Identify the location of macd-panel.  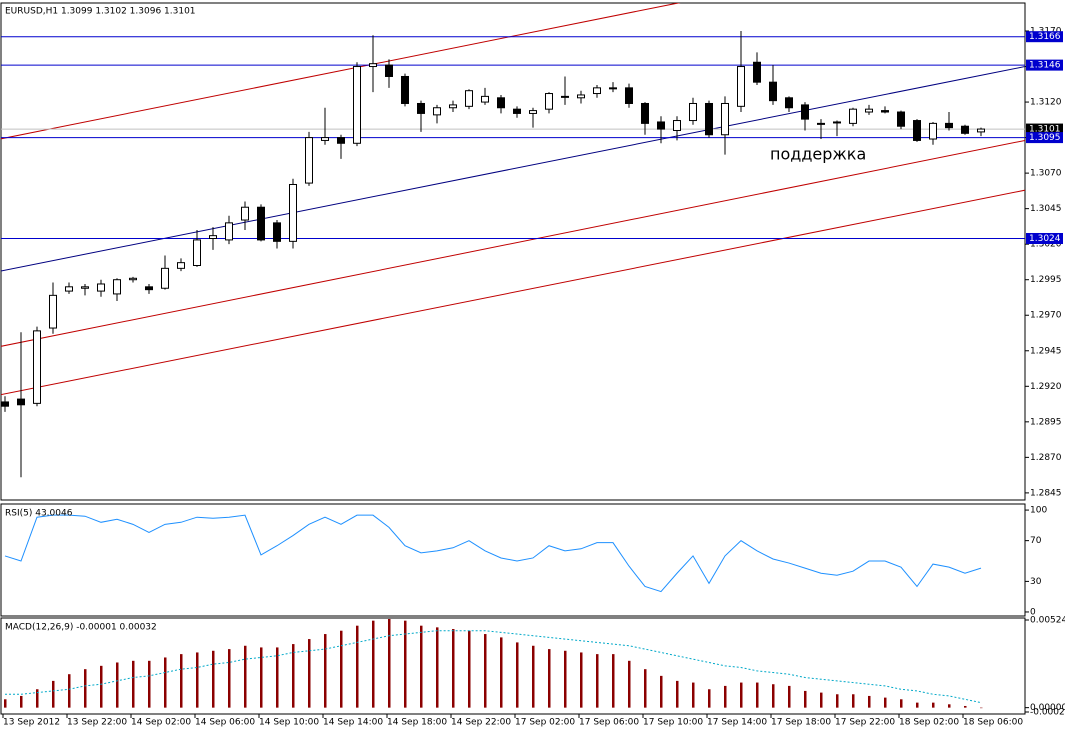
(513, 666).